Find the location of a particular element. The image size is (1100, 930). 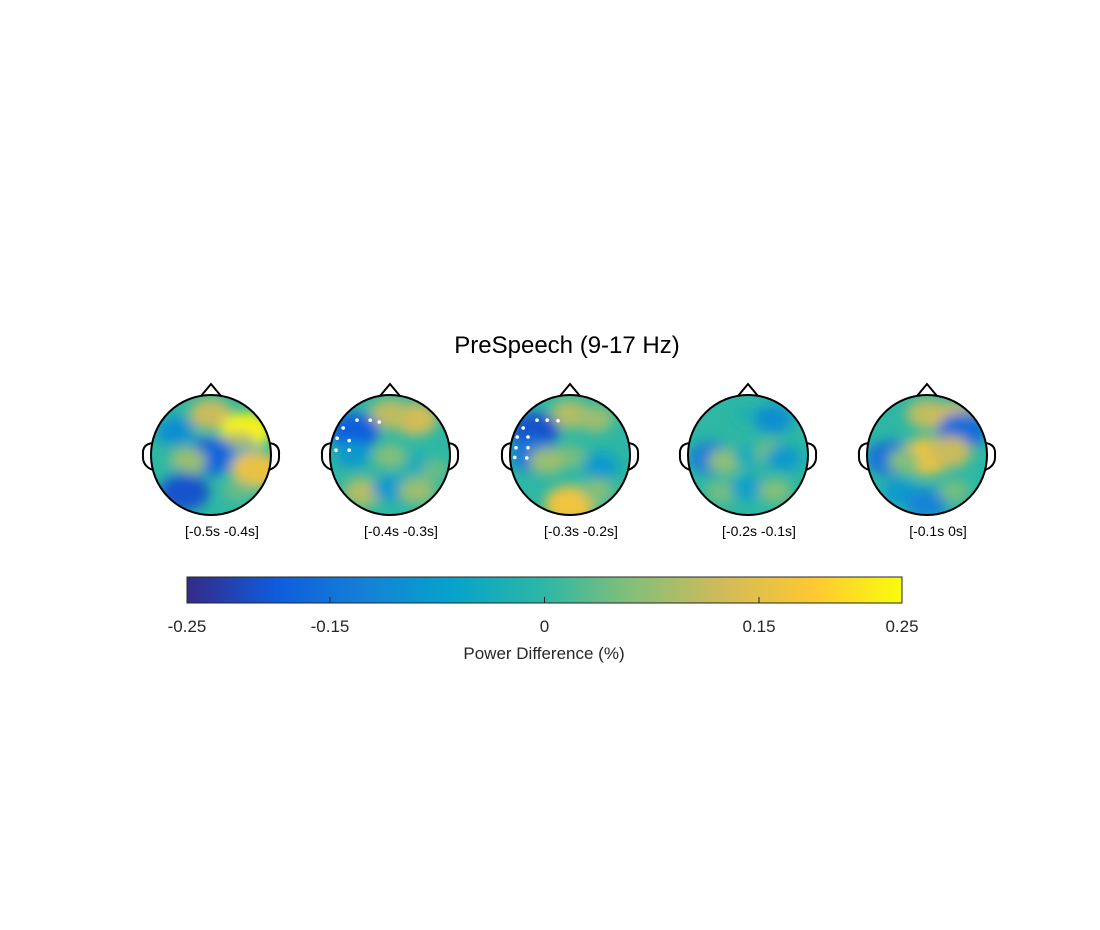

topoplot-panel: [-0.2s -0.1s] is located at coordinates (748, 460).